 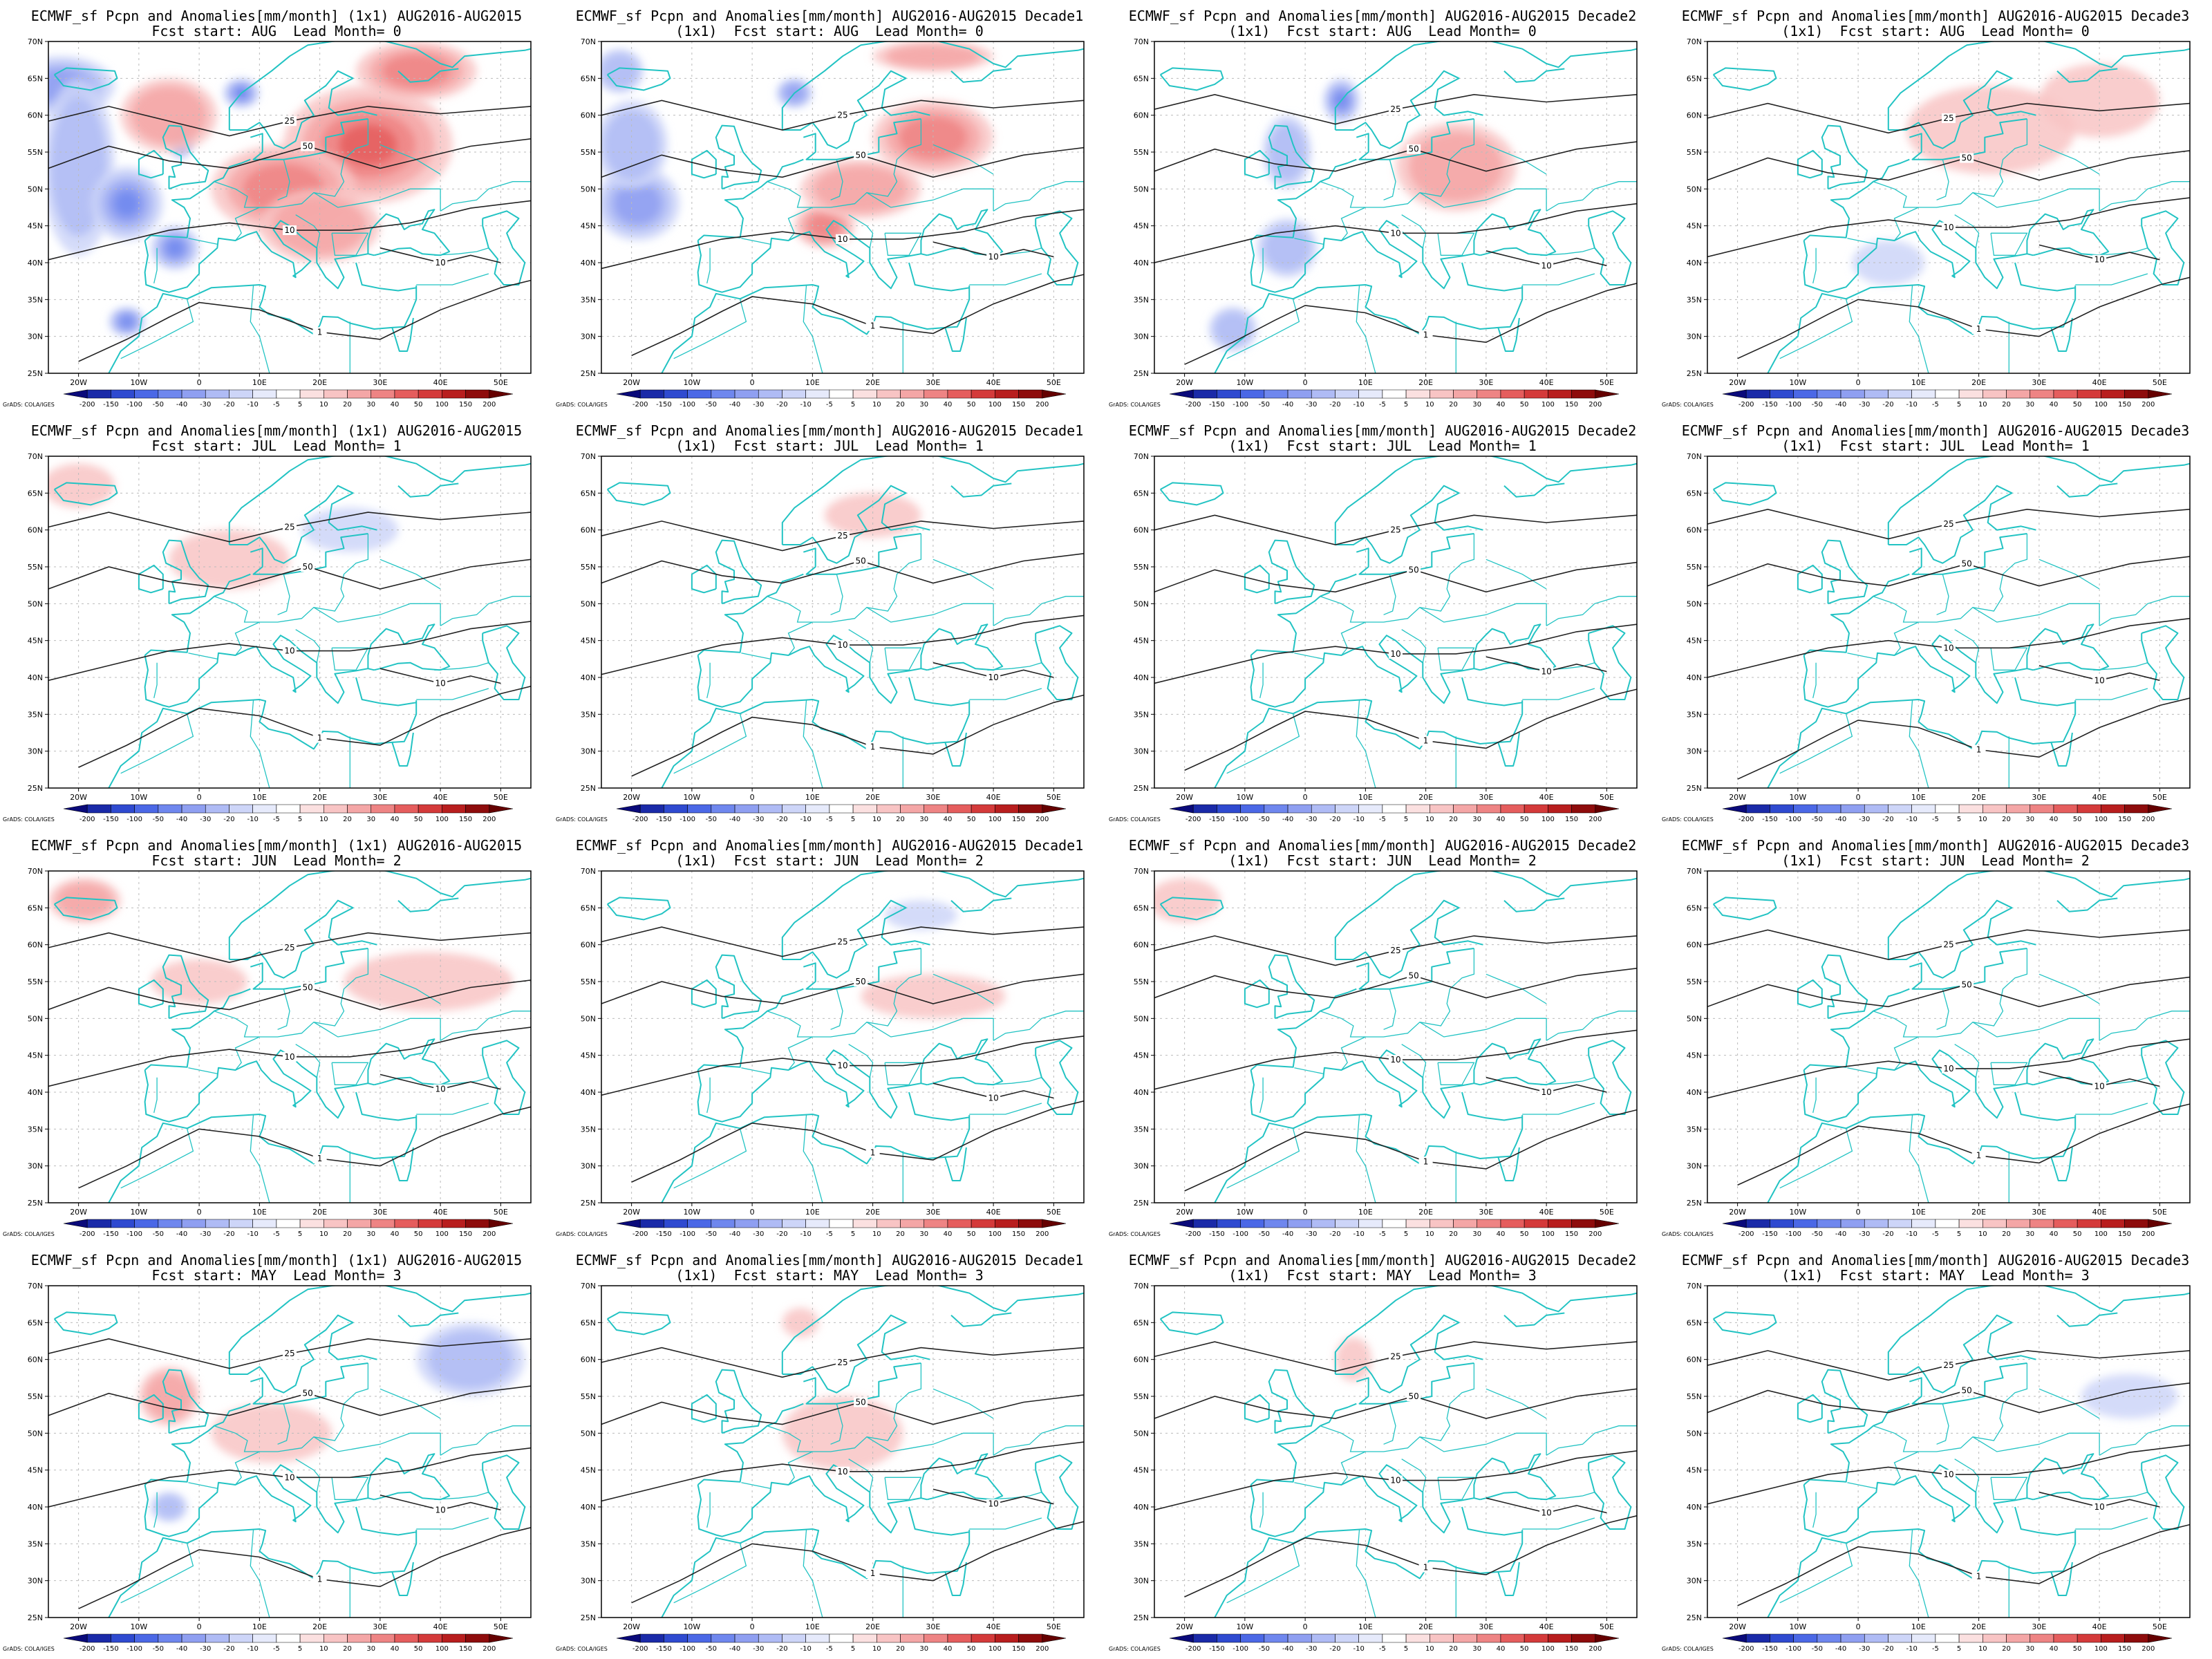 What do you see at coordinates (1244, 1626) in the screenshot?
I see `longitude-tick-label: 10W` at bounding box center [1244, 1626].